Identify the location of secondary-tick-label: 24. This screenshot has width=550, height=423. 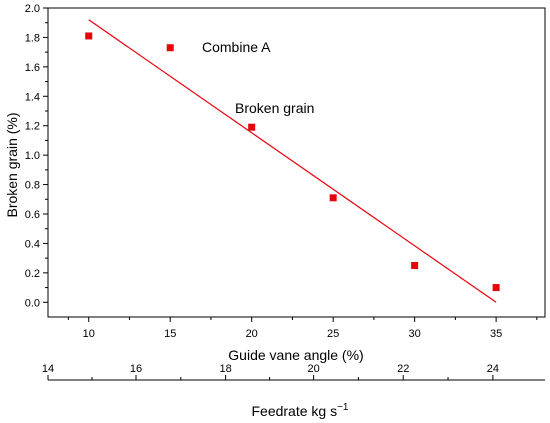
(493, 369).